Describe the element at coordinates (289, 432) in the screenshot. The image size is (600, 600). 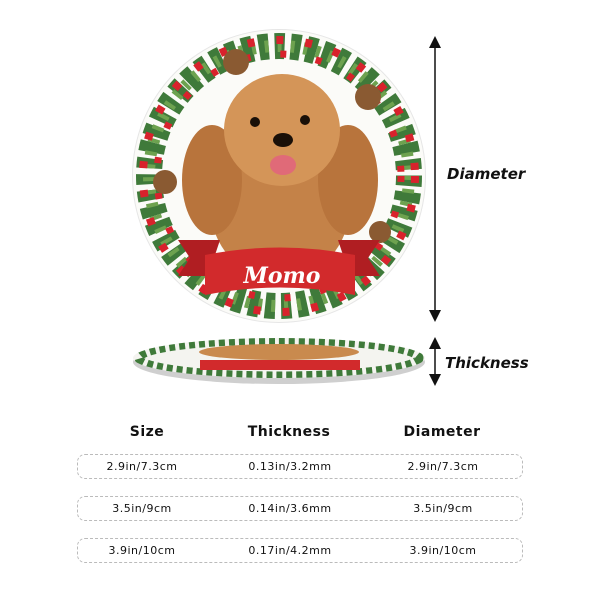
I see `header-thickness: Thickness` at that location.